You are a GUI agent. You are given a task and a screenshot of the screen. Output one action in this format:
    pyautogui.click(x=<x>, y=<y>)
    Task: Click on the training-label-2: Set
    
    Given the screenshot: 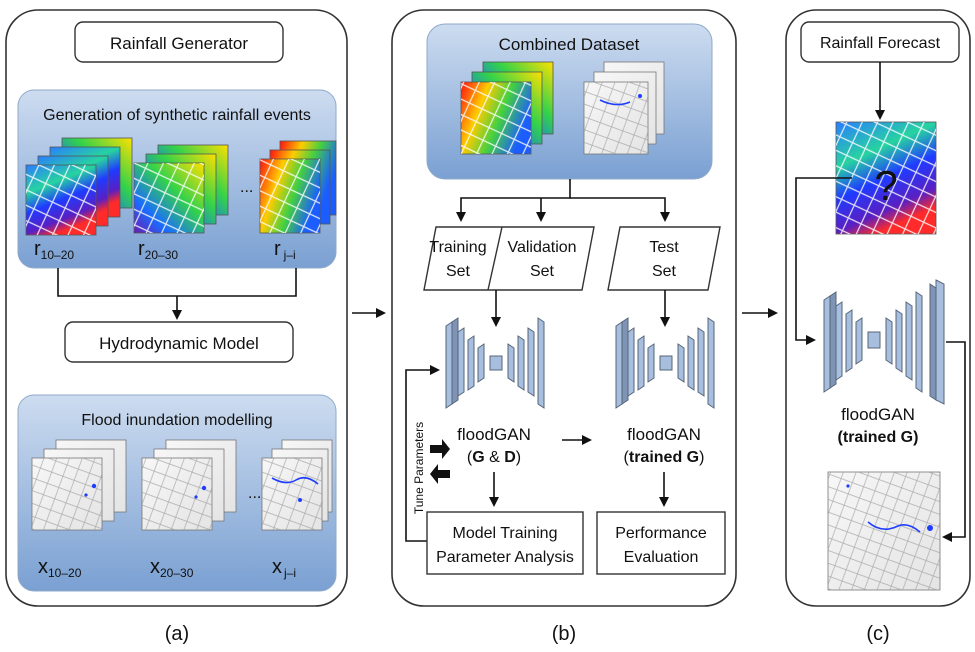 What is the action you would take?
    pyautogui.click(x=458, y=271)
    